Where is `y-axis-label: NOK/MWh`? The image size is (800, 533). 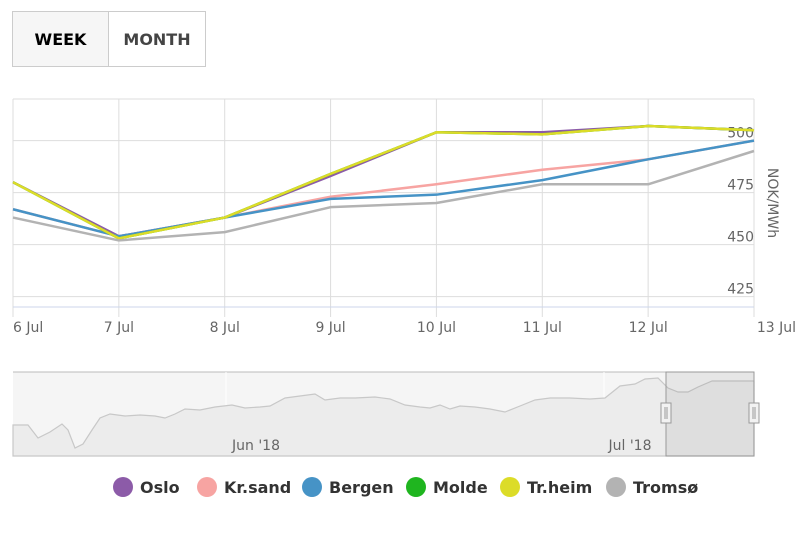
y-axis-label: NOK/MWh is located at coordinates (772, 203).